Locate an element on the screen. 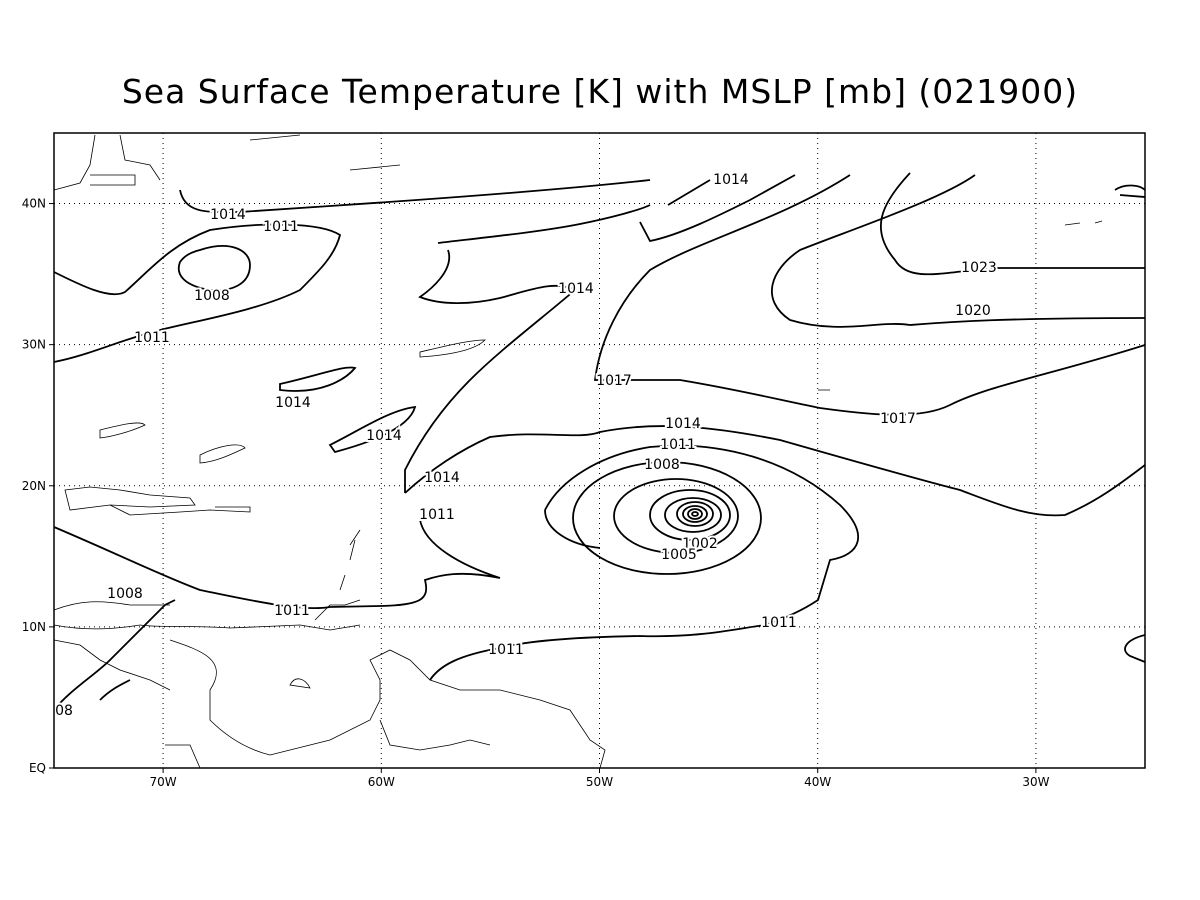 The width and height of the screenshot is (1200, 900). lon-tick-label: 40W is located at coordinates (817, 782).